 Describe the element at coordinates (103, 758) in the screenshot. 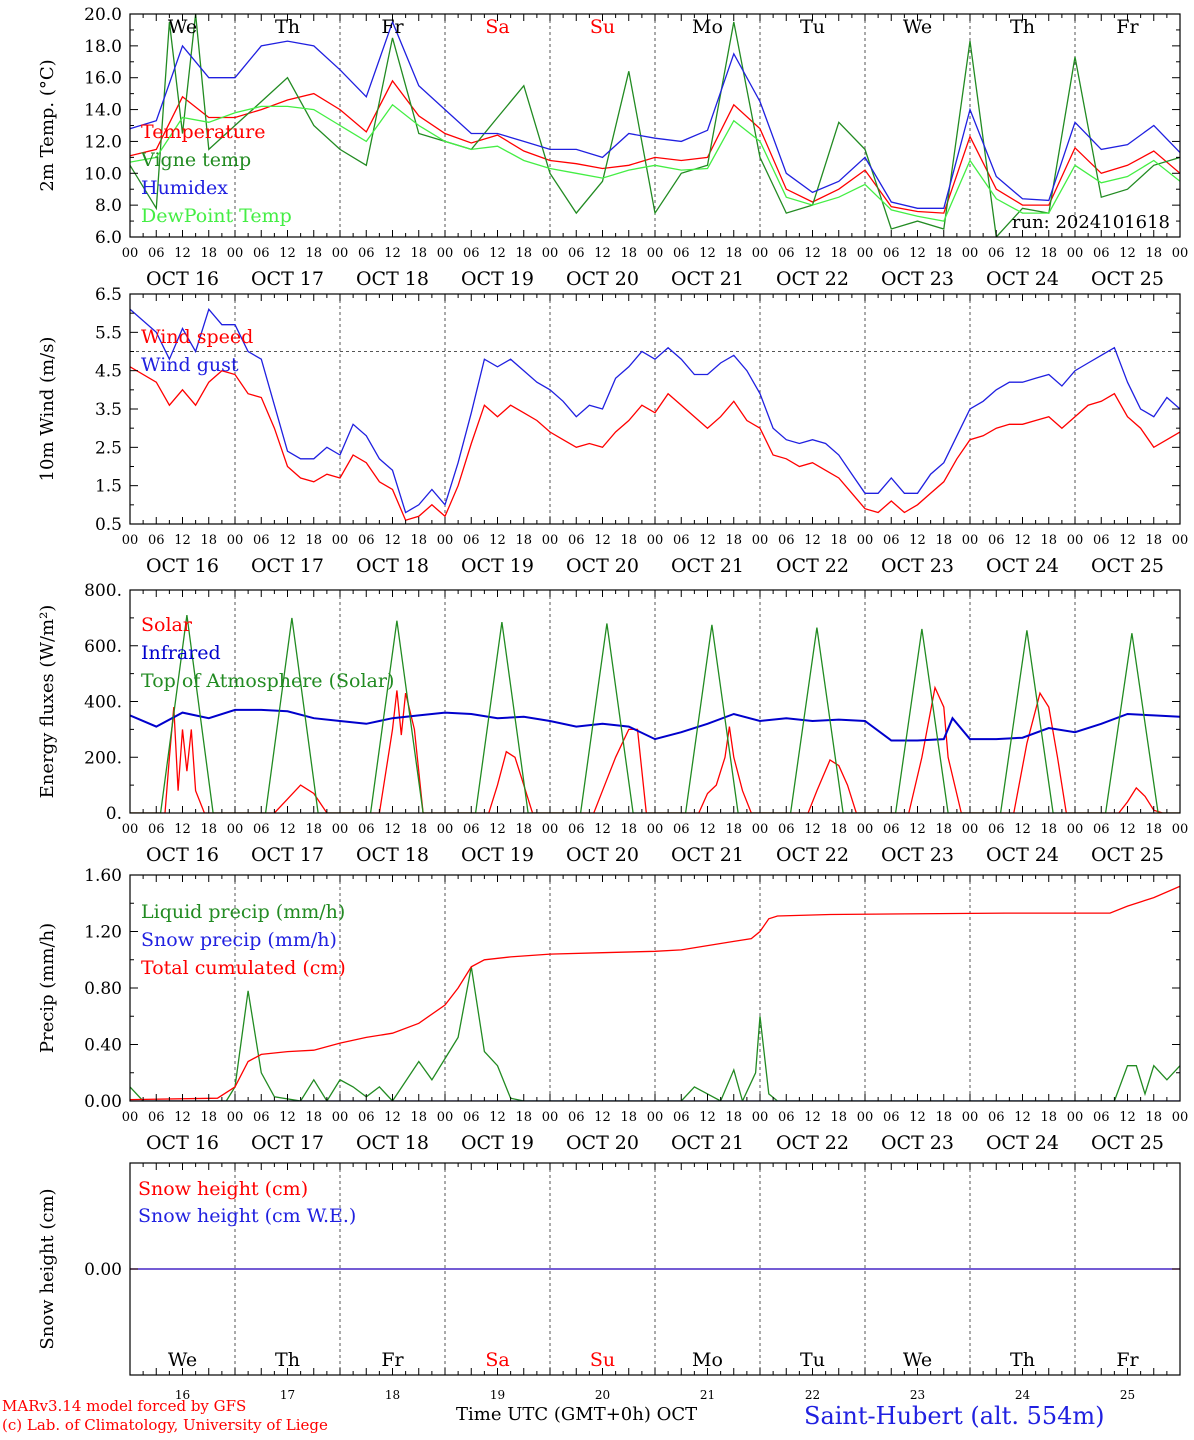

I see `y-tick-label: 200.` at that location.